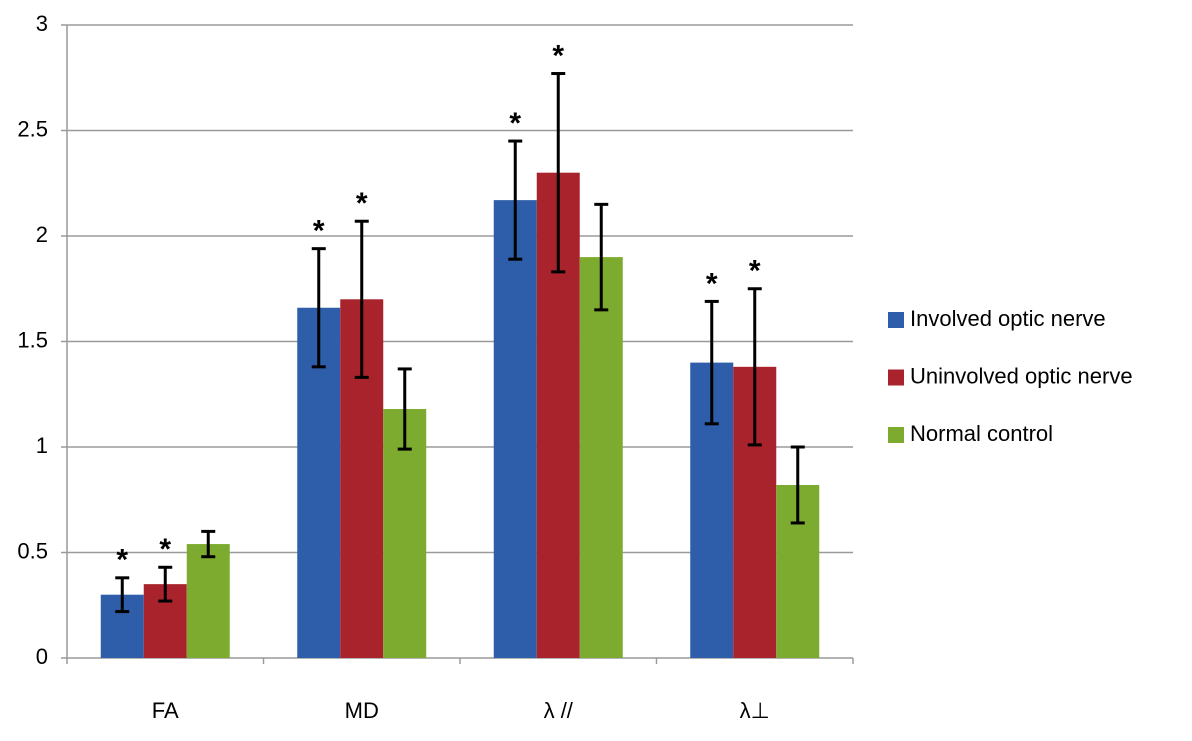  What do you see at coordinates (32, 339) in the screenshot?
I see `y-tick-label: 1.5` at bounding box center [32, 339].